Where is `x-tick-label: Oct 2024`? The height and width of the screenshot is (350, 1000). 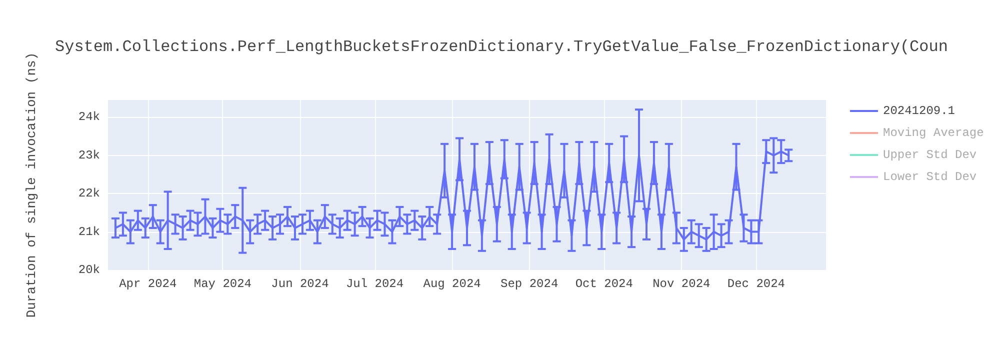 x-tick-label: Oct 2024 is located at coordinates (604, 284).